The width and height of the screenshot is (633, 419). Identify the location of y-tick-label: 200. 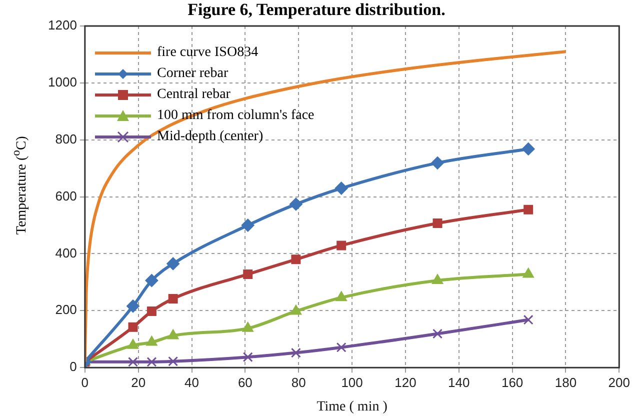
(66, 310).